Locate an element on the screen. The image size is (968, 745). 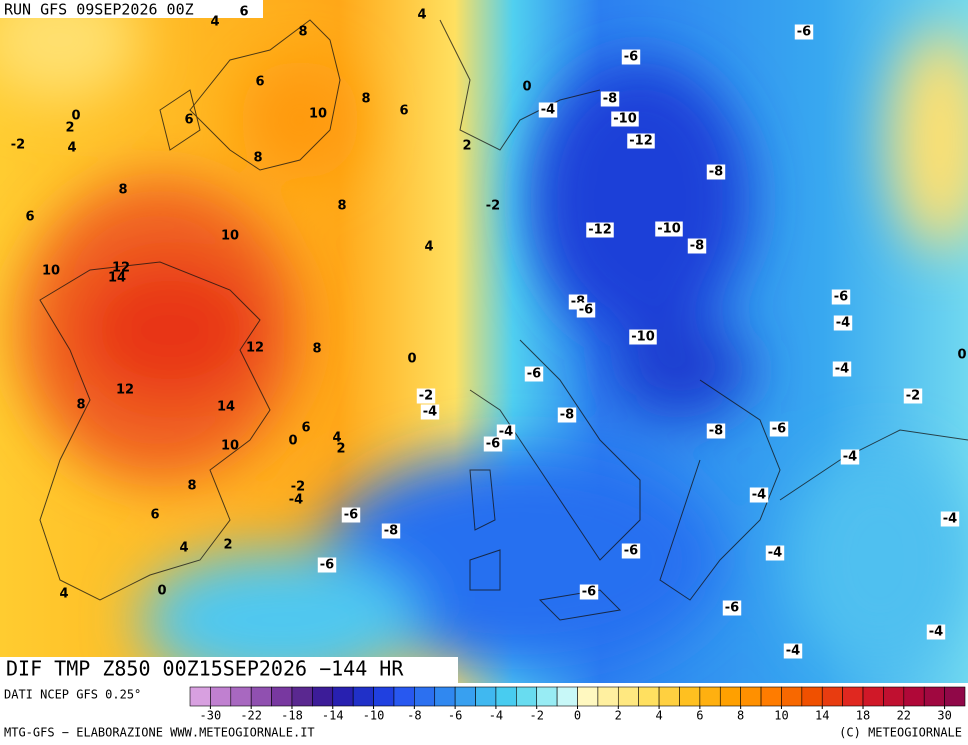
colorbar-tick-label: -22 is located at coordinates (251, 716).